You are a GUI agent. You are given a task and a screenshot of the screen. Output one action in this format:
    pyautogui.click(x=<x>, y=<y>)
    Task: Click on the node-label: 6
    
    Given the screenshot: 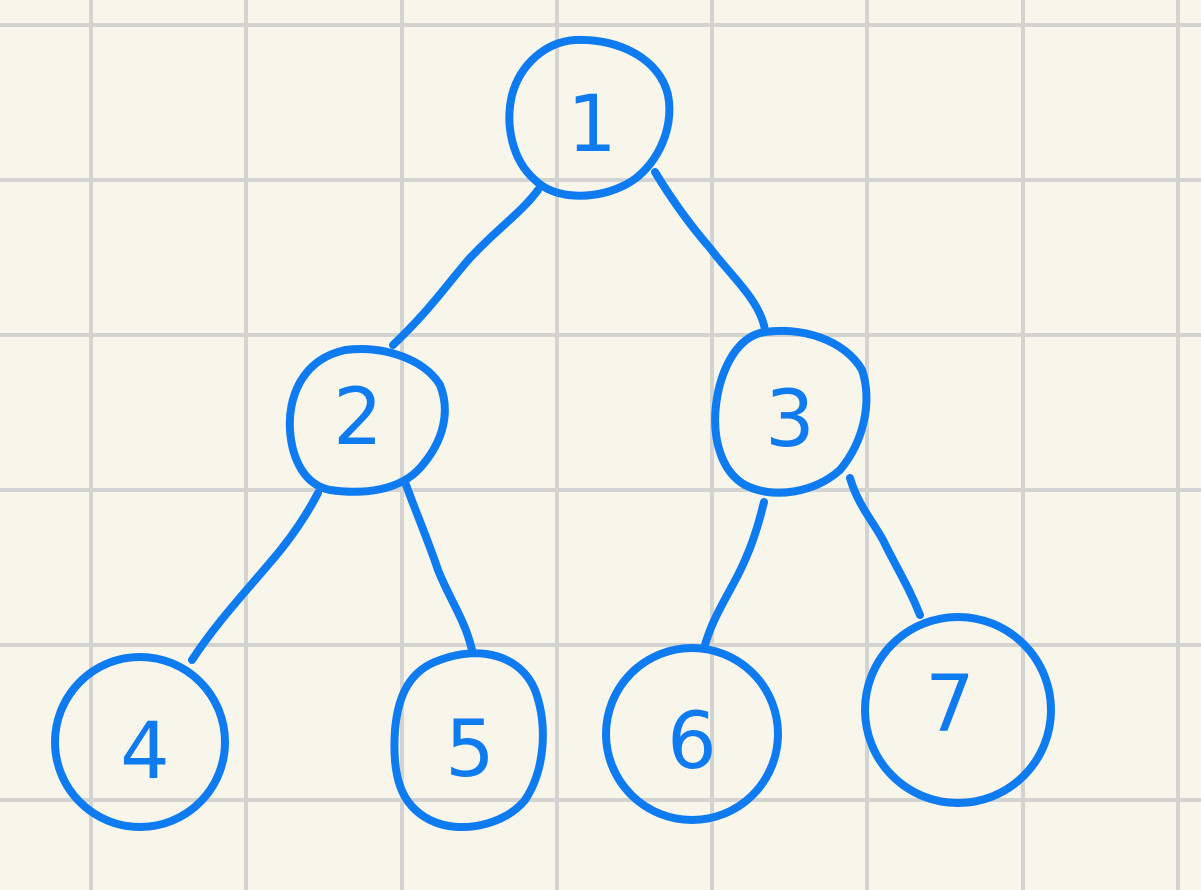 What is the action you would take?
    pyautogui.click(x=692, y=742)
    